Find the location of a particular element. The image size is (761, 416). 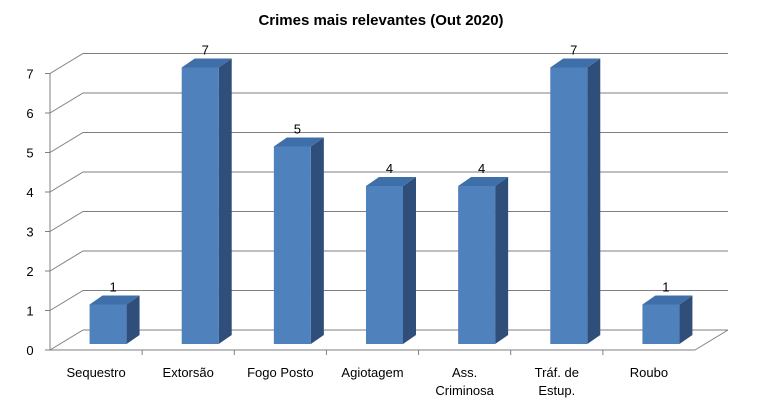

x-category-label: Ass. Criminosa is located at coordinates (464, 381).